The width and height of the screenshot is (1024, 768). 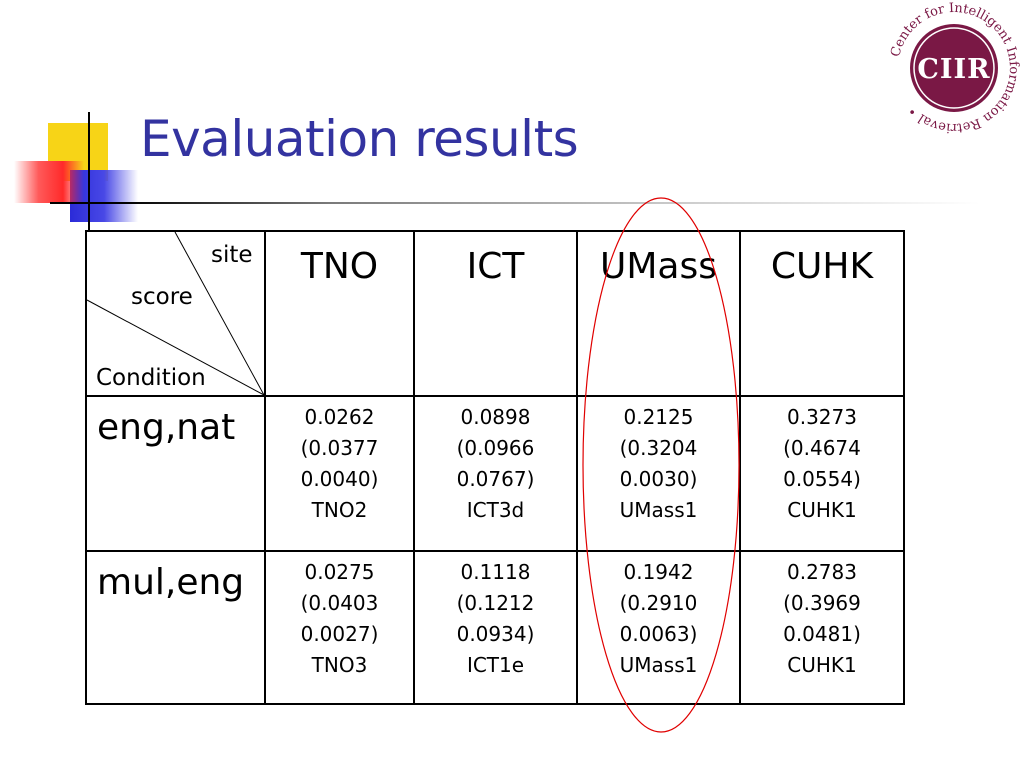 What do you see at coordinates (232, 255) in the screenshot?
I see `corner-label-site: site` at bounding box center [232, 255].